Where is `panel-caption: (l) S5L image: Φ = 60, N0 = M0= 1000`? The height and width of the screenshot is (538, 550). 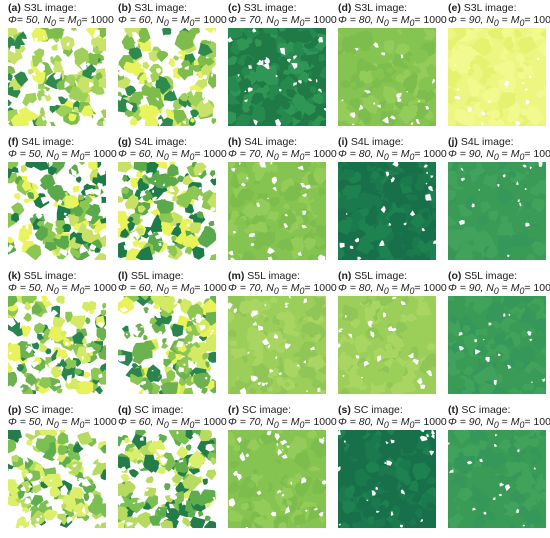
panel-caption: (l) S5L image: Φ = 60, N0 = M0= 1000 is located at coordinates (172, 283).